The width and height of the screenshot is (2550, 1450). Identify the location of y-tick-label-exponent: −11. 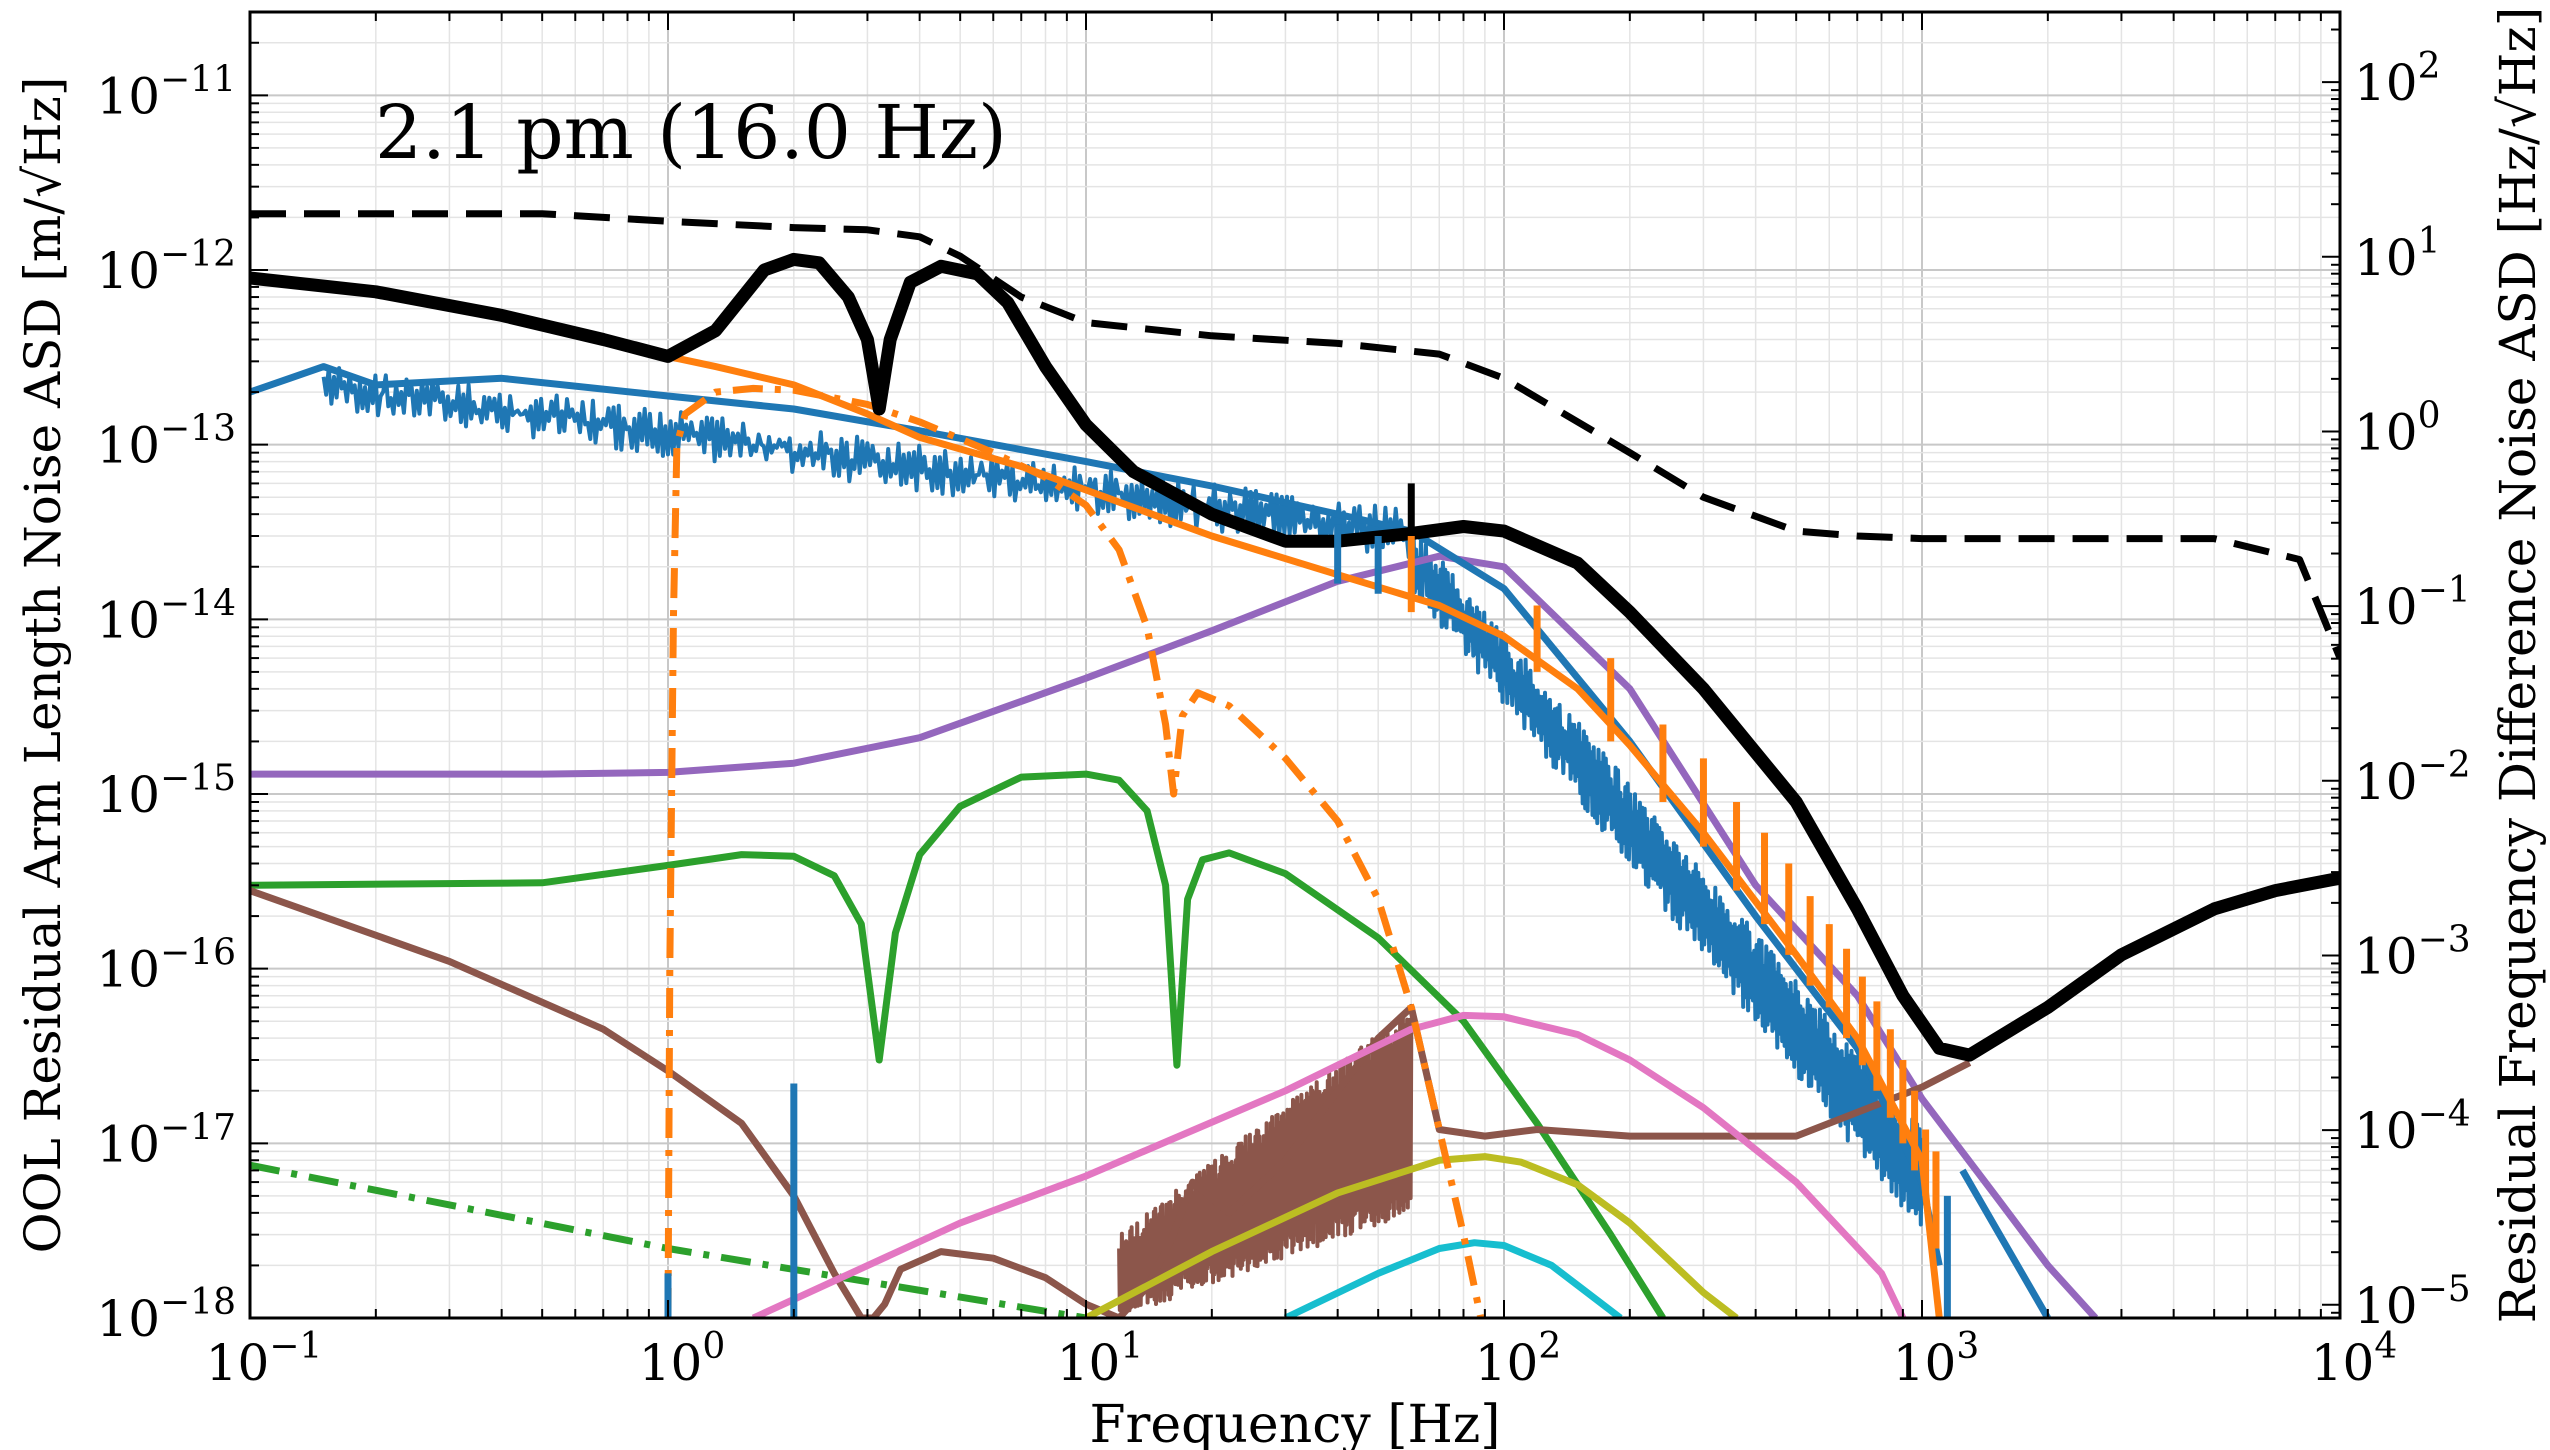
(198, 79).